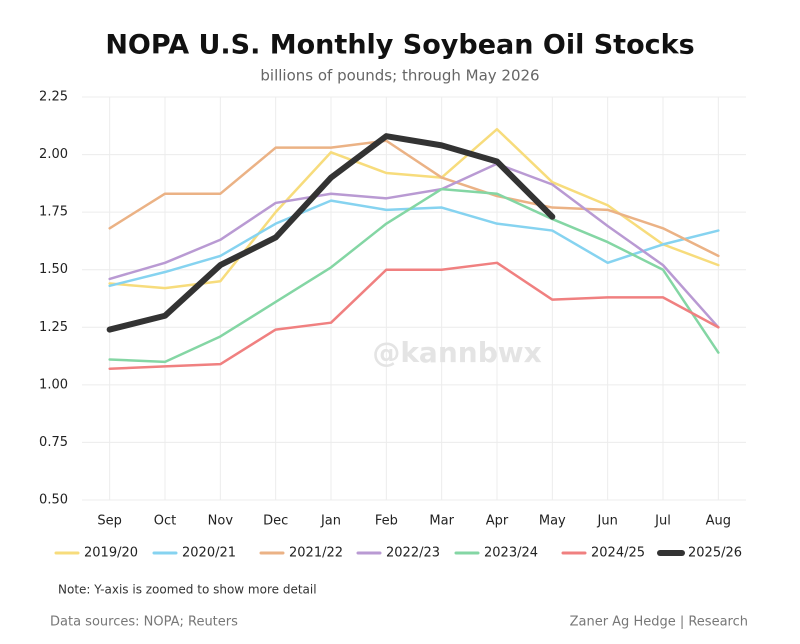 This screenshot has width=800, height=644. What do you see at coordinates (53, 327) in the screenshot?
I see `y-tick-label: 1.25` at bounding box center [53, 327].